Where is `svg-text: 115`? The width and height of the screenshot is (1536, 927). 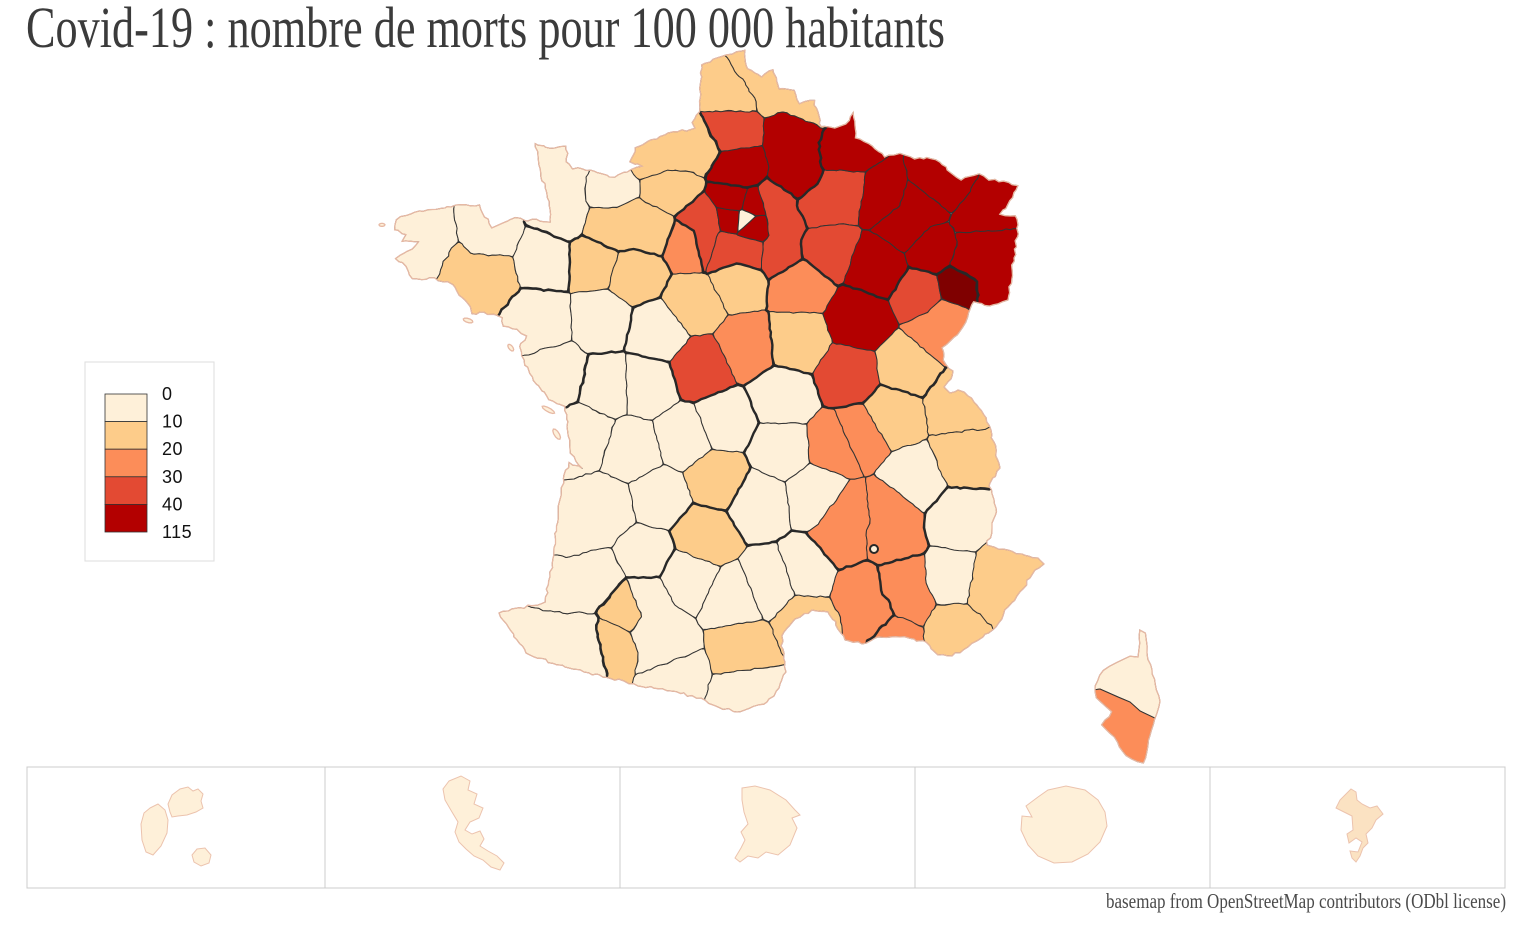 svg-text: 115 is located at coordinates (177, 532).